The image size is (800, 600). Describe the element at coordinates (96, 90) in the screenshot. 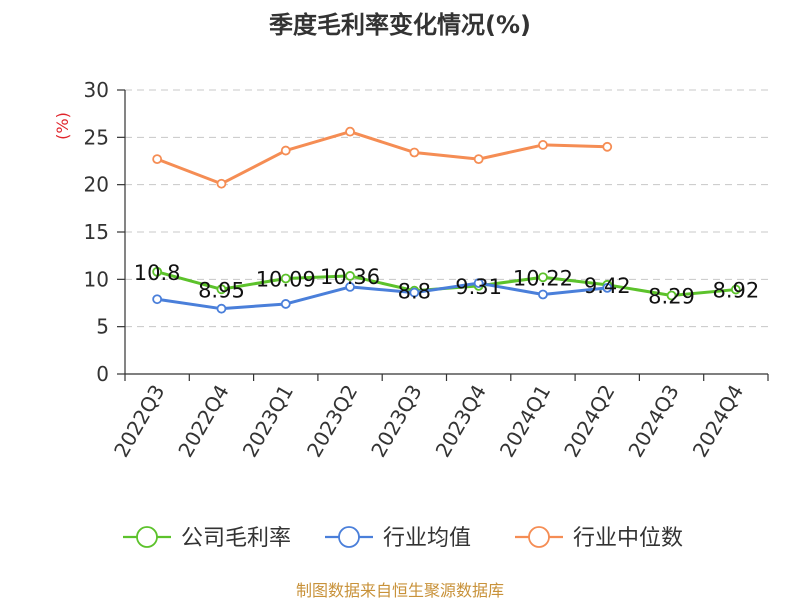

I see `y-tick-label: 30` at that location.